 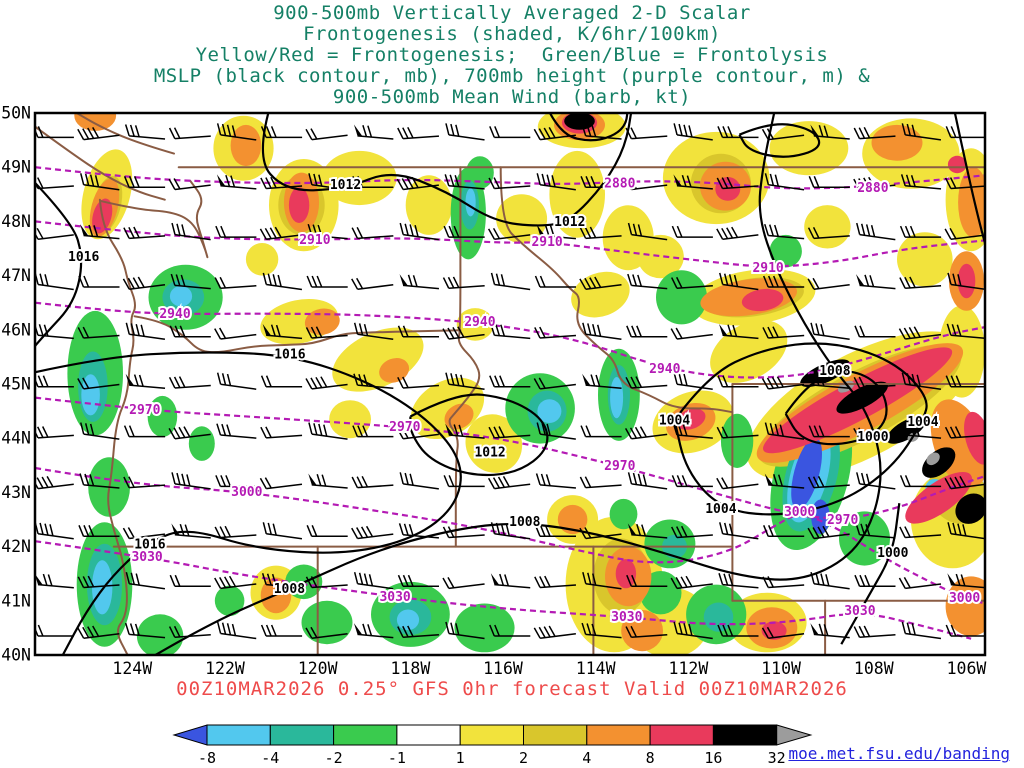 What do you see at coordinates (16, 655) in the screenshot?
I see `svg-text: 40N` at bounding box center [16, 655].